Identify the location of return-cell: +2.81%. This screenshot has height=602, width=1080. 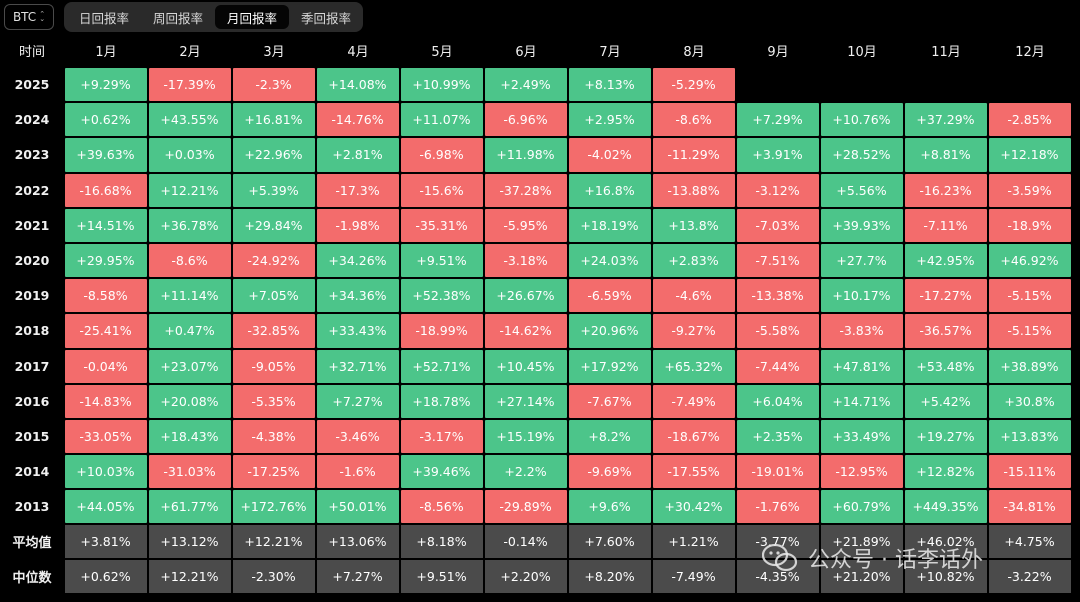
(357, 155).